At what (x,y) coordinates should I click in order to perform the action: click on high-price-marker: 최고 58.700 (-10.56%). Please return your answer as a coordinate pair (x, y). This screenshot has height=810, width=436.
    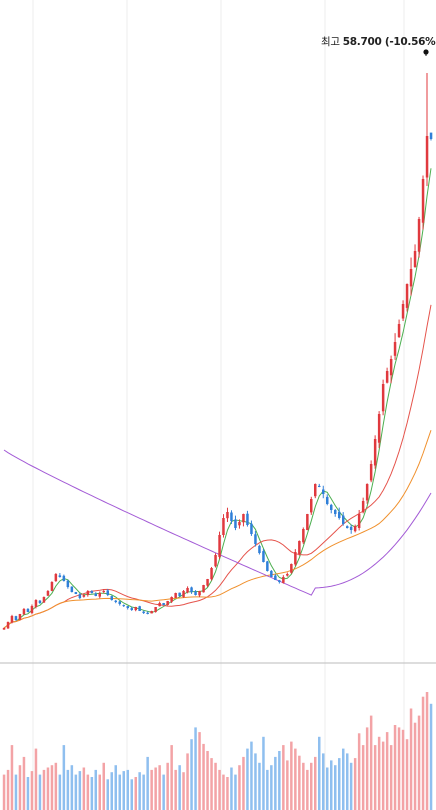
    Looking at the image, I should click on (378, 46).